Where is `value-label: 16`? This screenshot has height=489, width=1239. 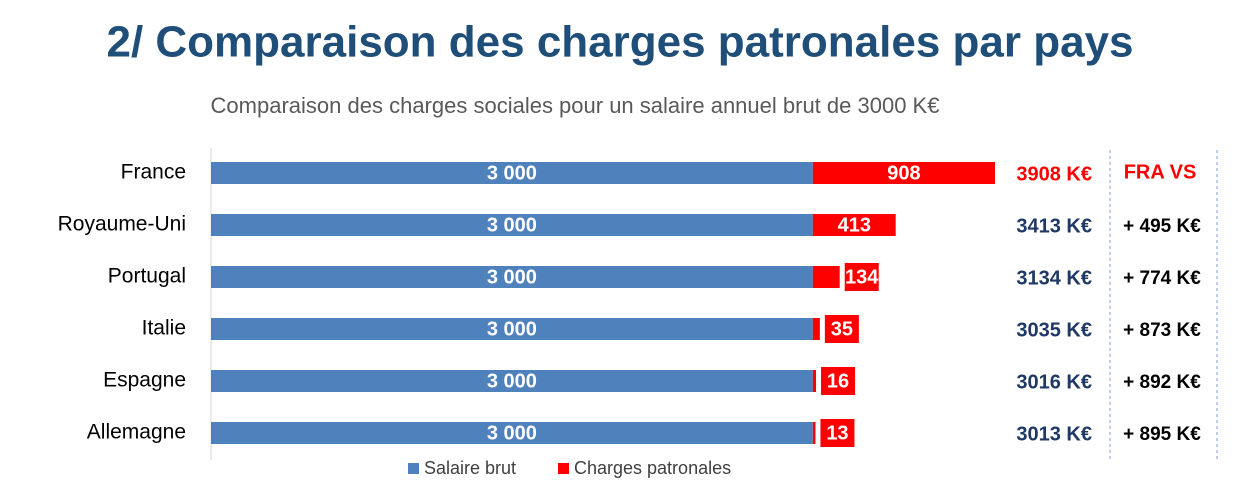
value-label: 16 is located at coordinates (838, 381).